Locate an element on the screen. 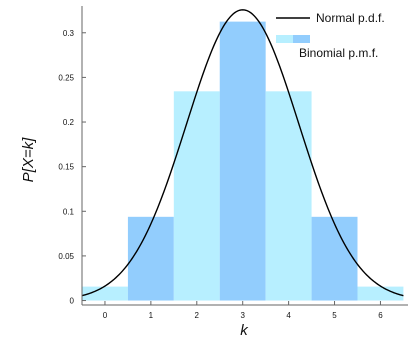 Image resolution: width=419 pixels, height=349 pixels. y-tick-label: 0.3 is located at coordinates (69, 33).